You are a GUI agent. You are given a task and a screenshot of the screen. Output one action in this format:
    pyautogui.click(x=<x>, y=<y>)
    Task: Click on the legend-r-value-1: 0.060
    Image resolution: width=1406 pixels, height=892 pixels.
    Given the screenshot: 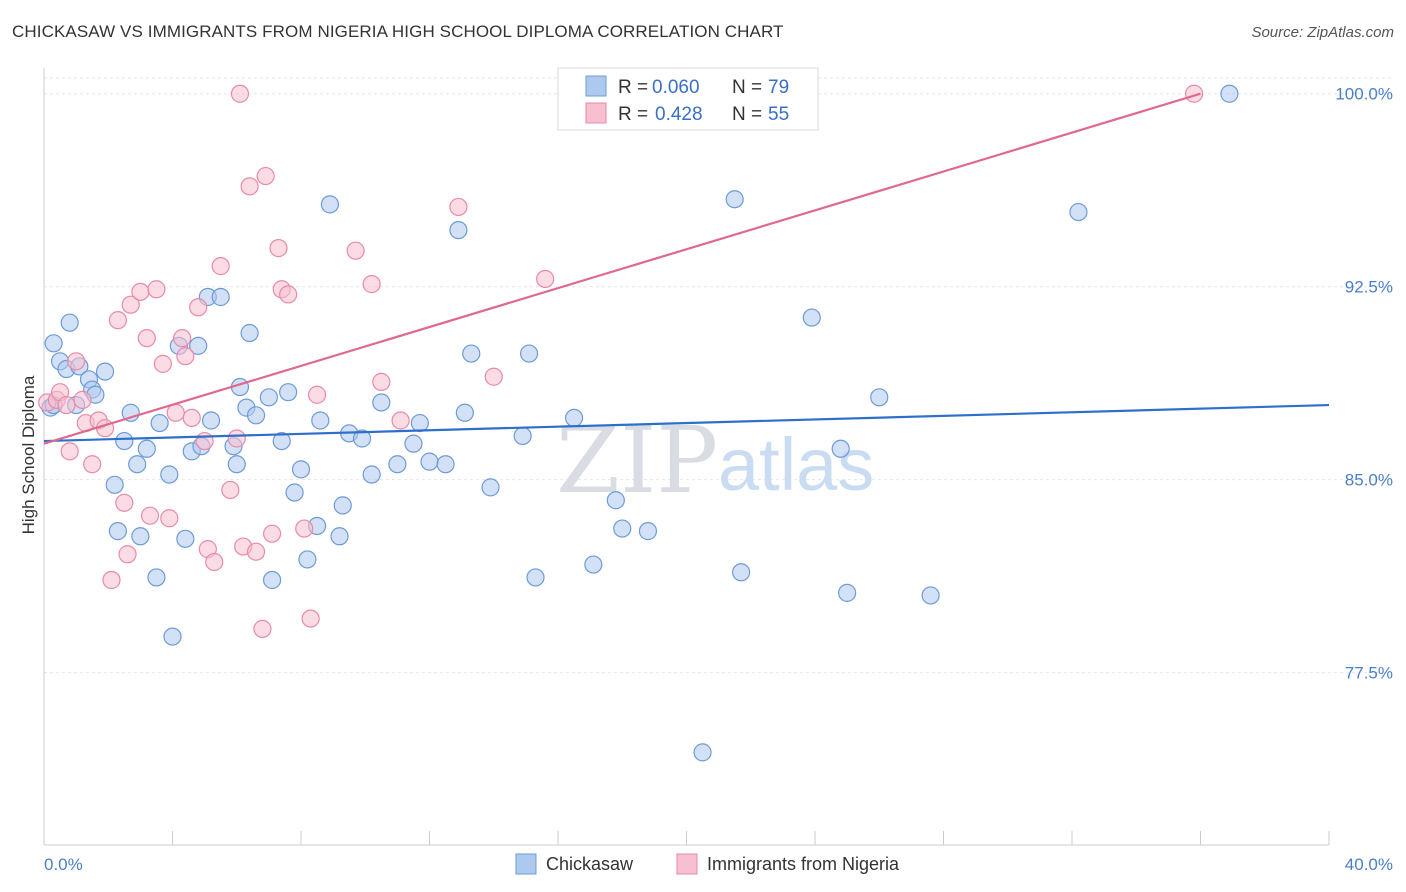 What is the action you would take?
    pyautogui.click(x=676, y=87)
    